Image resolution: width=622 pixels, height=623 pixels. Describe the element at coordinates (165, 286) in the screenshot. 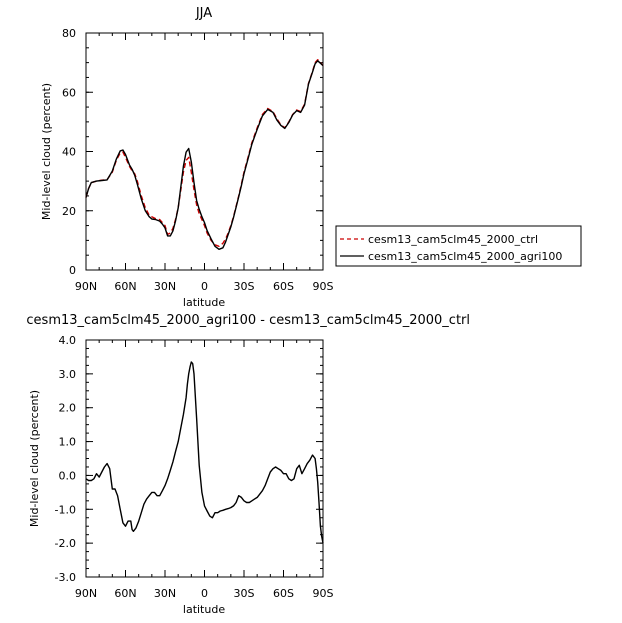

I see `top-x-tick-label: 30N` at that location.